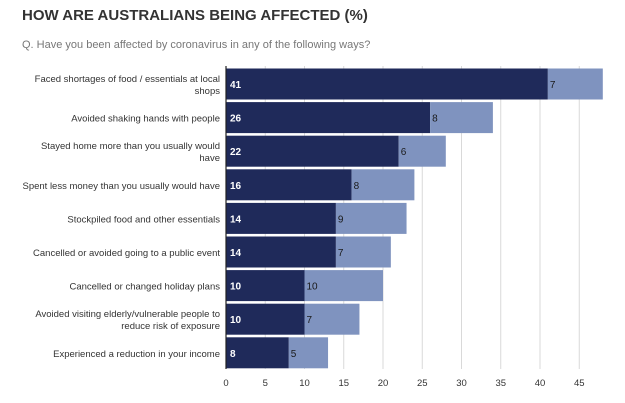 The image size is (625, 403). What do you see at coordinates (225, 383) in the screenshot?
I see `x-tick-label: 0` at bounding box center [225, 383].